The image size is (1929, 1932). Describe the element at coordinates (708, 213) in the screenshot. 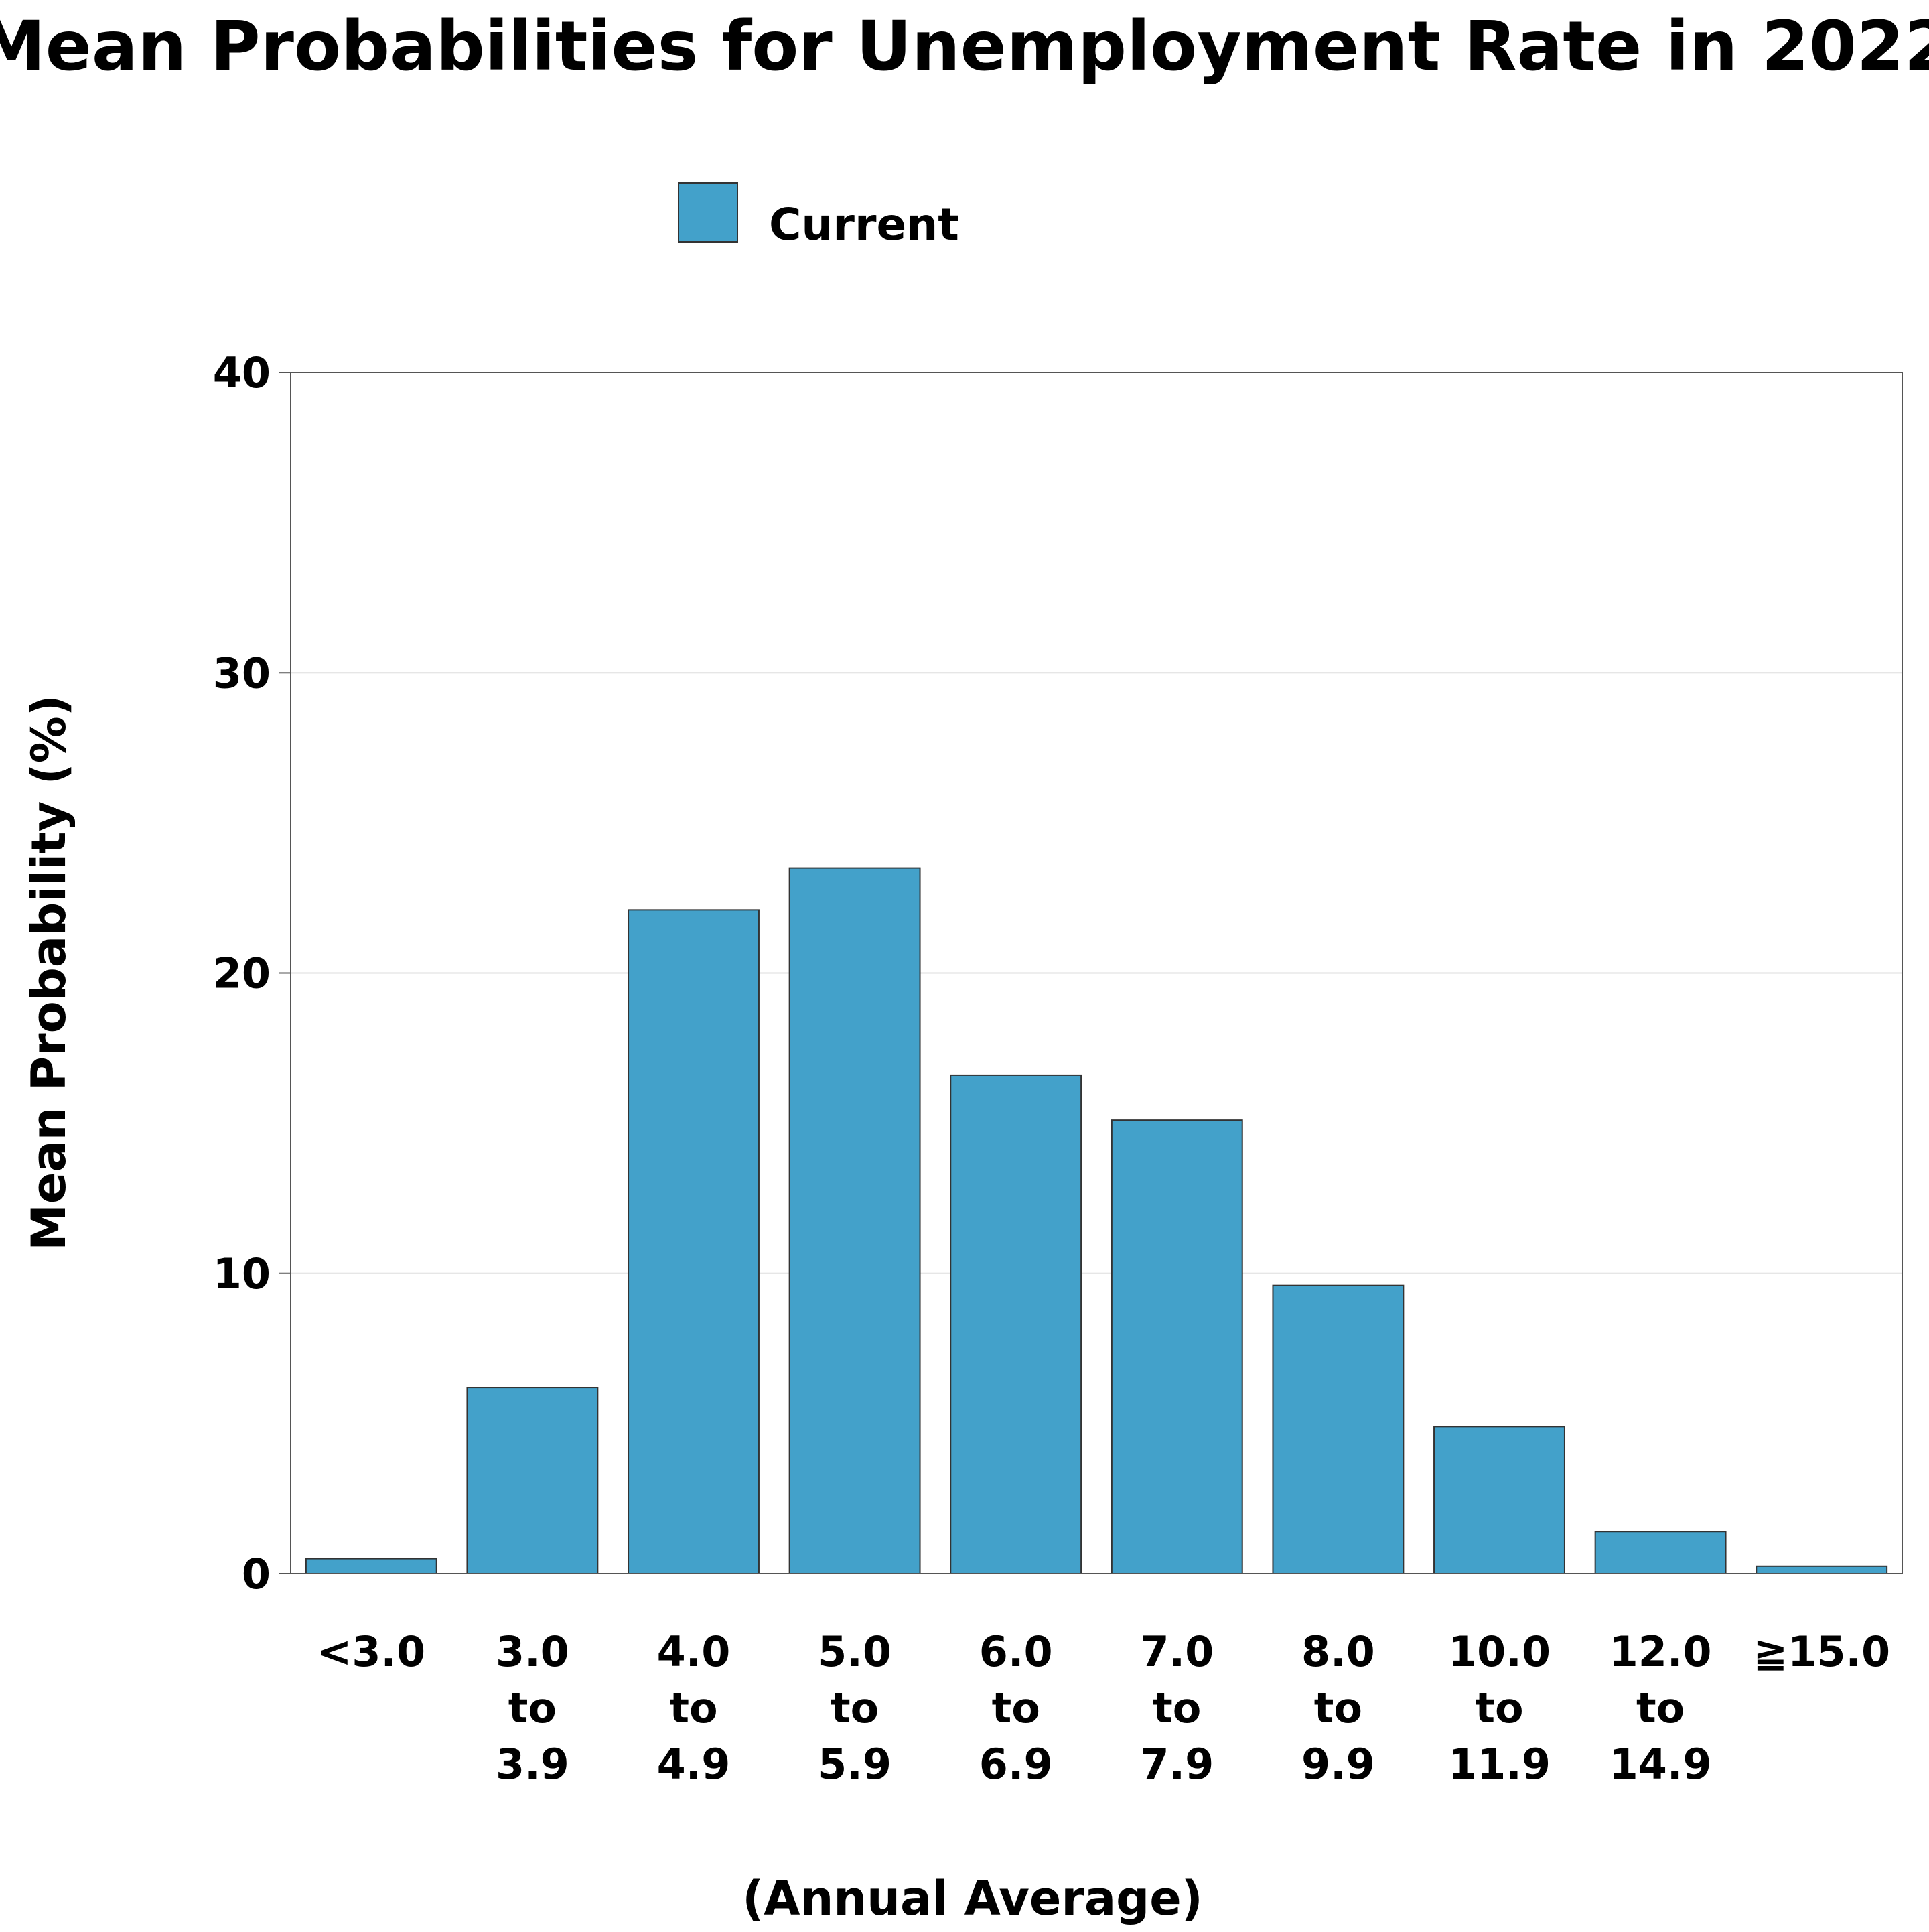

I see `legend-swatch-current` at that location.